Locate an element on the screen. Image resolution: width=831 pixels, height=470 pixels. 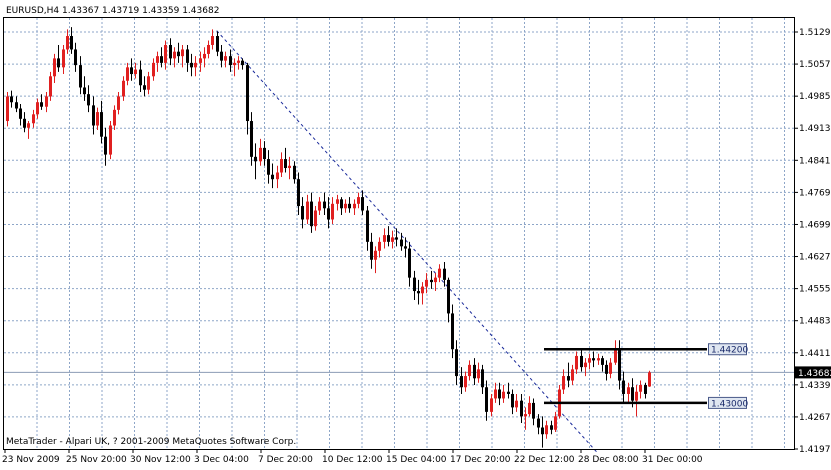
level-label-box is located at coordinates (727, 402).